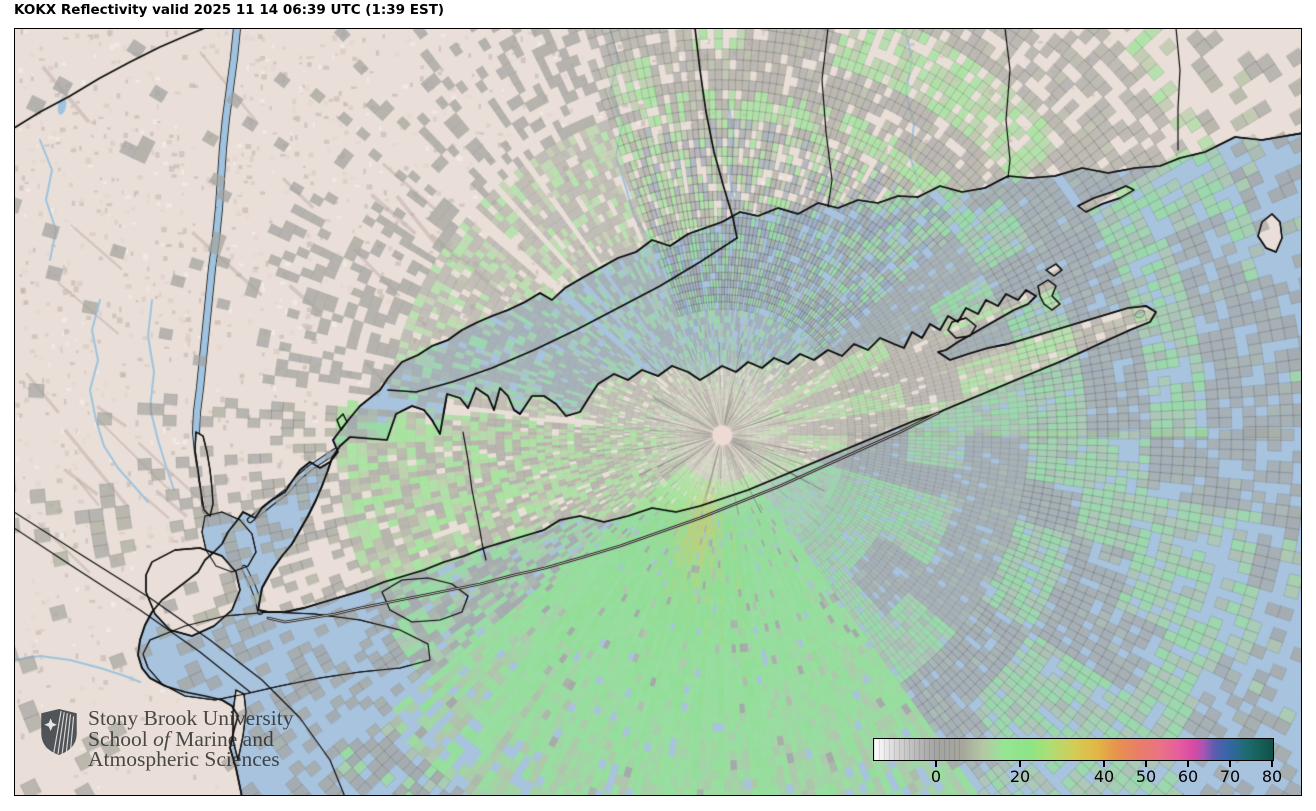  What do you see at coordinates (1230, 776) in the screenshot?
I see `colorbar-tick-label: 70` at bounding box center [1230, 776].